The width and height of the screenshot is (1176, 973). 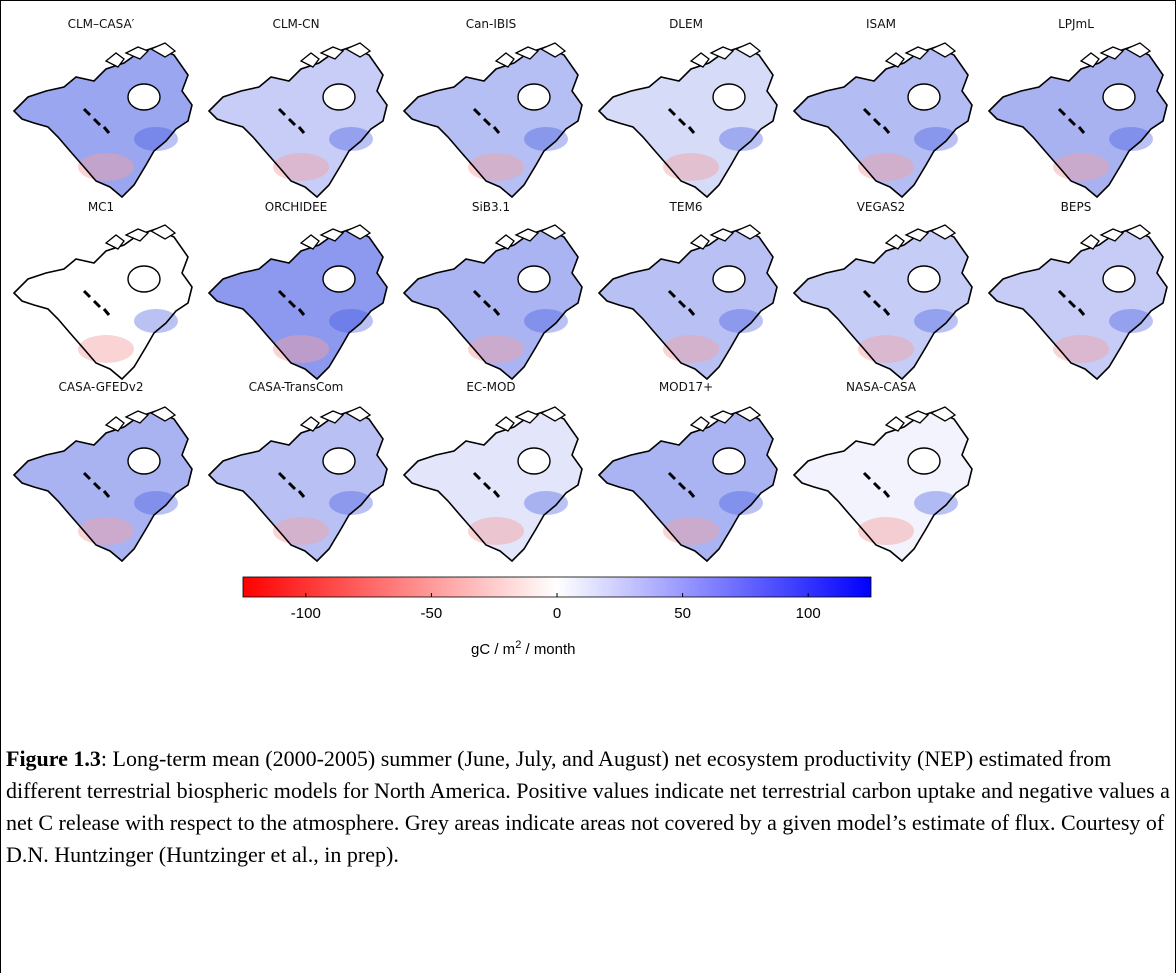 What do you see at coordinates (101, 387) in the screenshot?
I see `panel-title: CASA-GFEDv2` at bounding box center [101, 387].